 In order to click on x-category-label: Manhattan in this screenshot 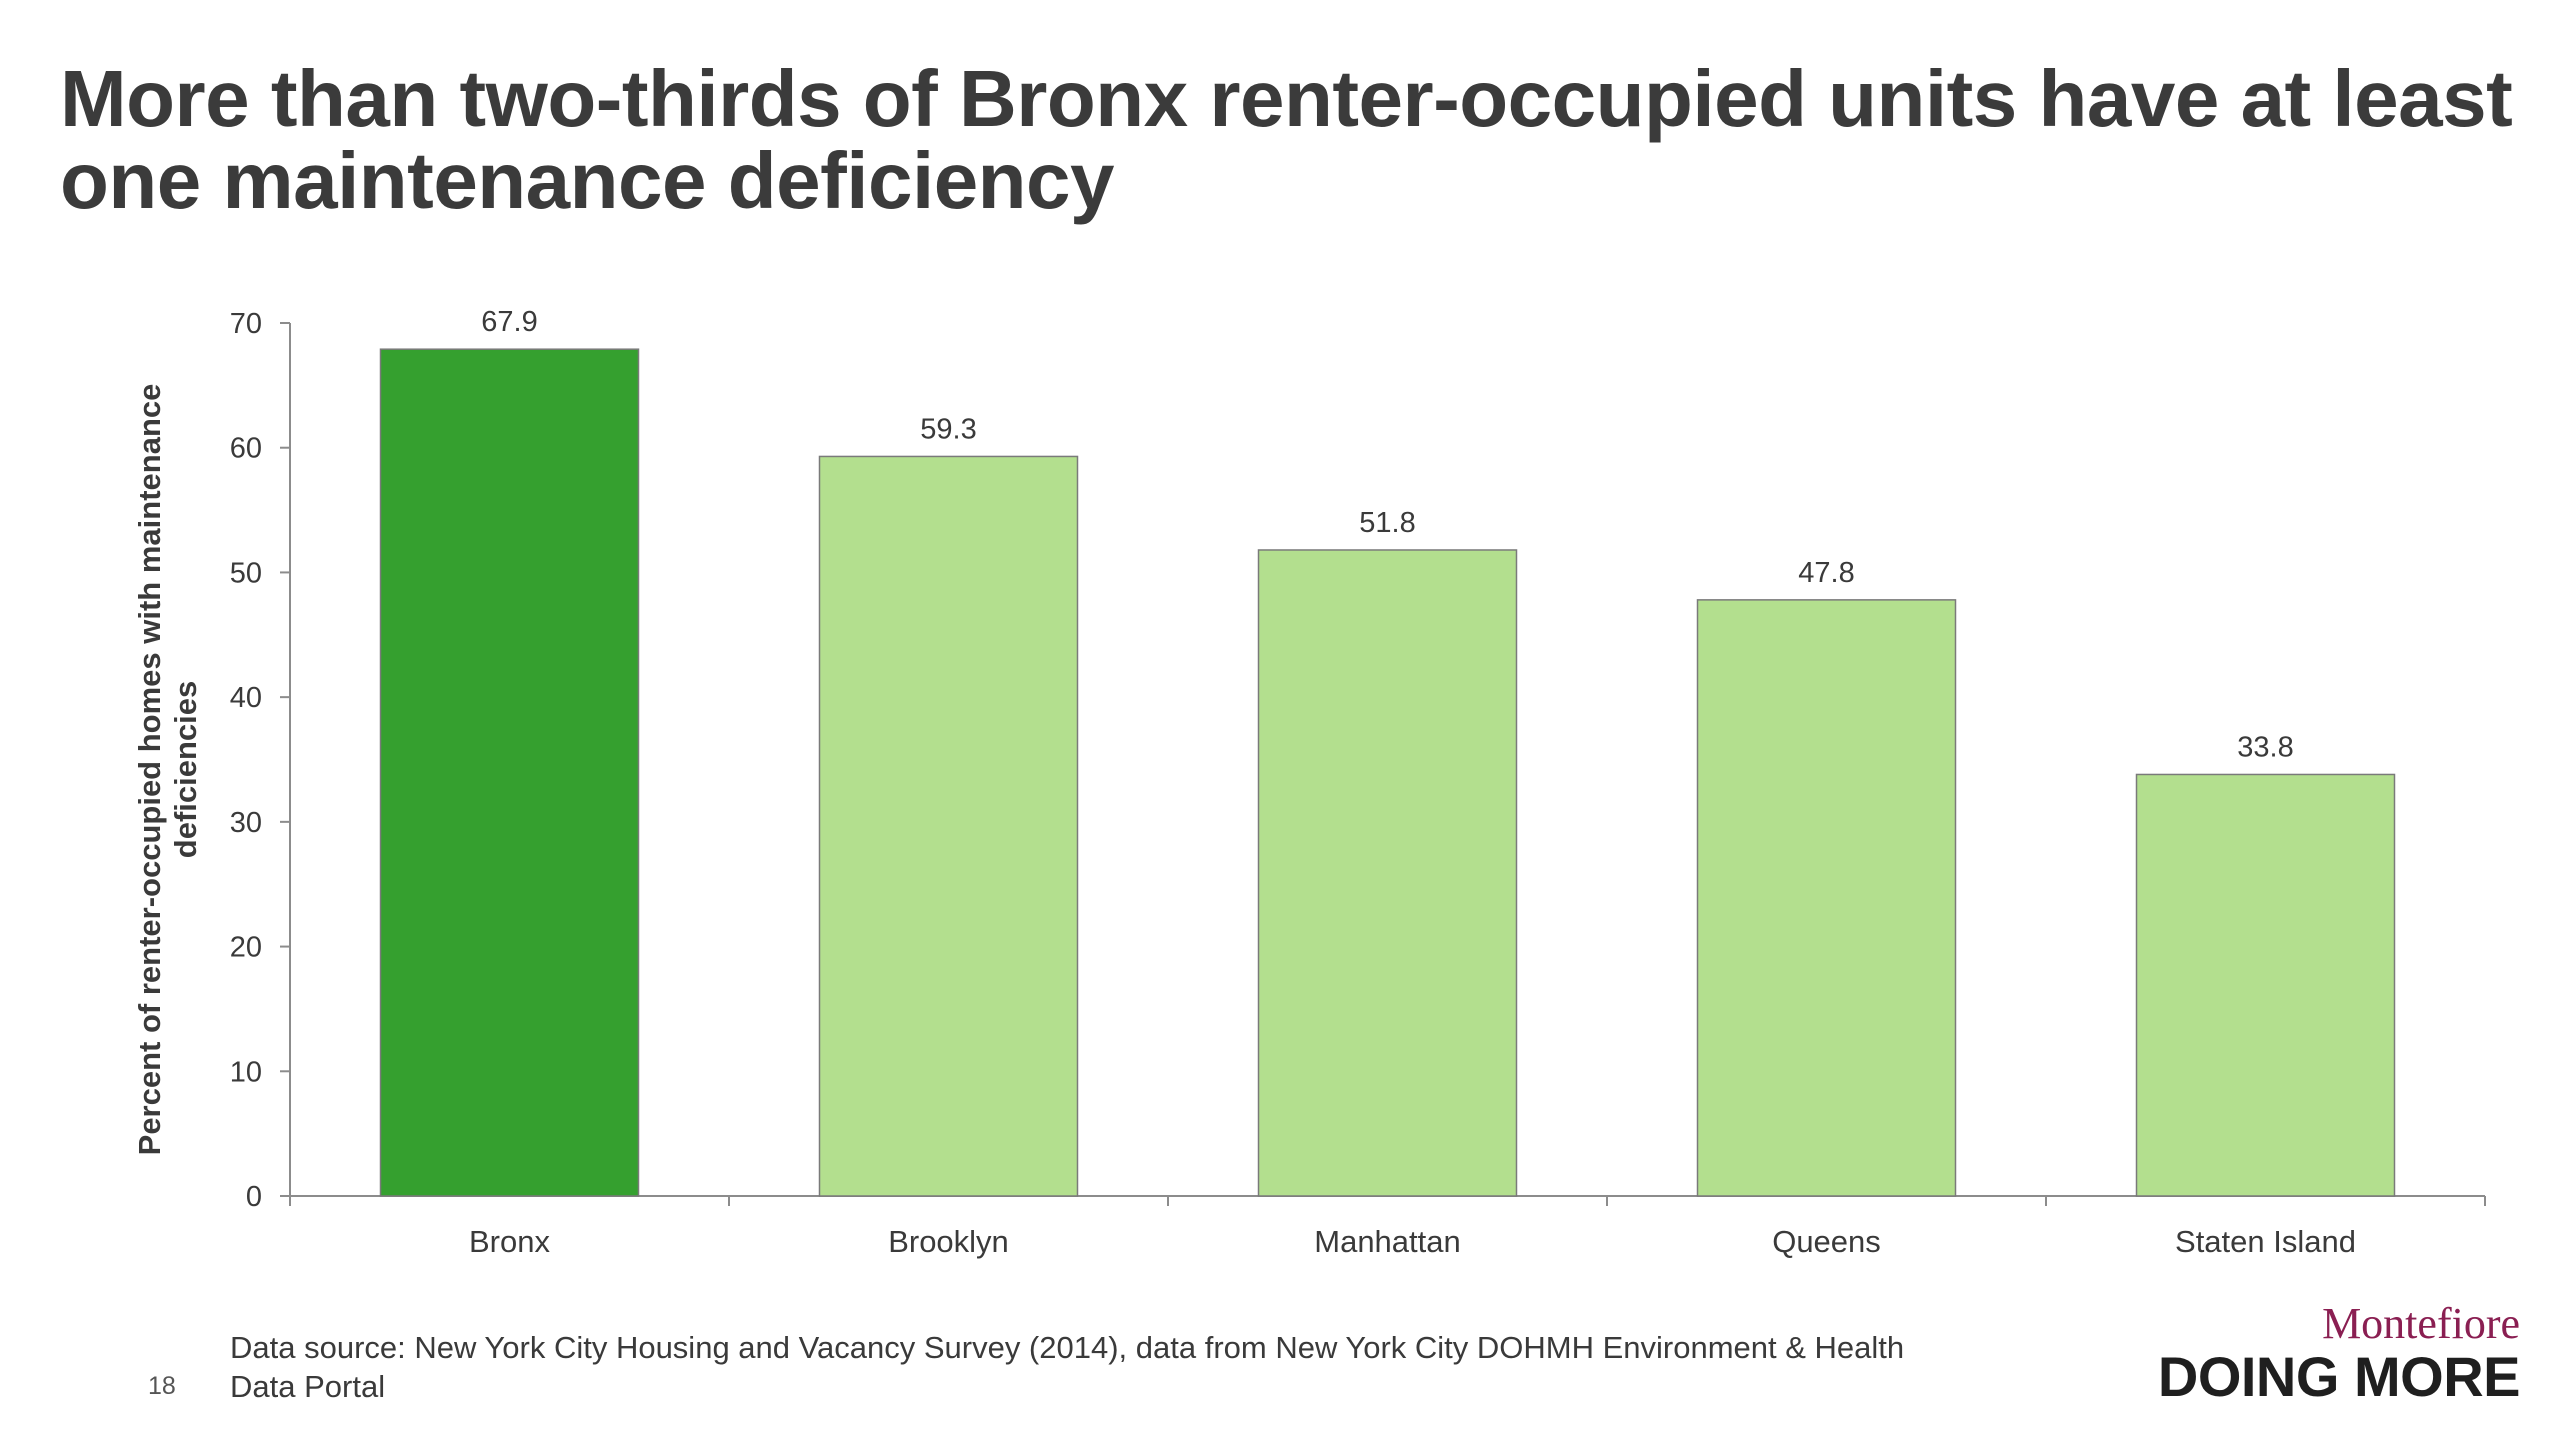, I will do `click(1387, 1241)`.